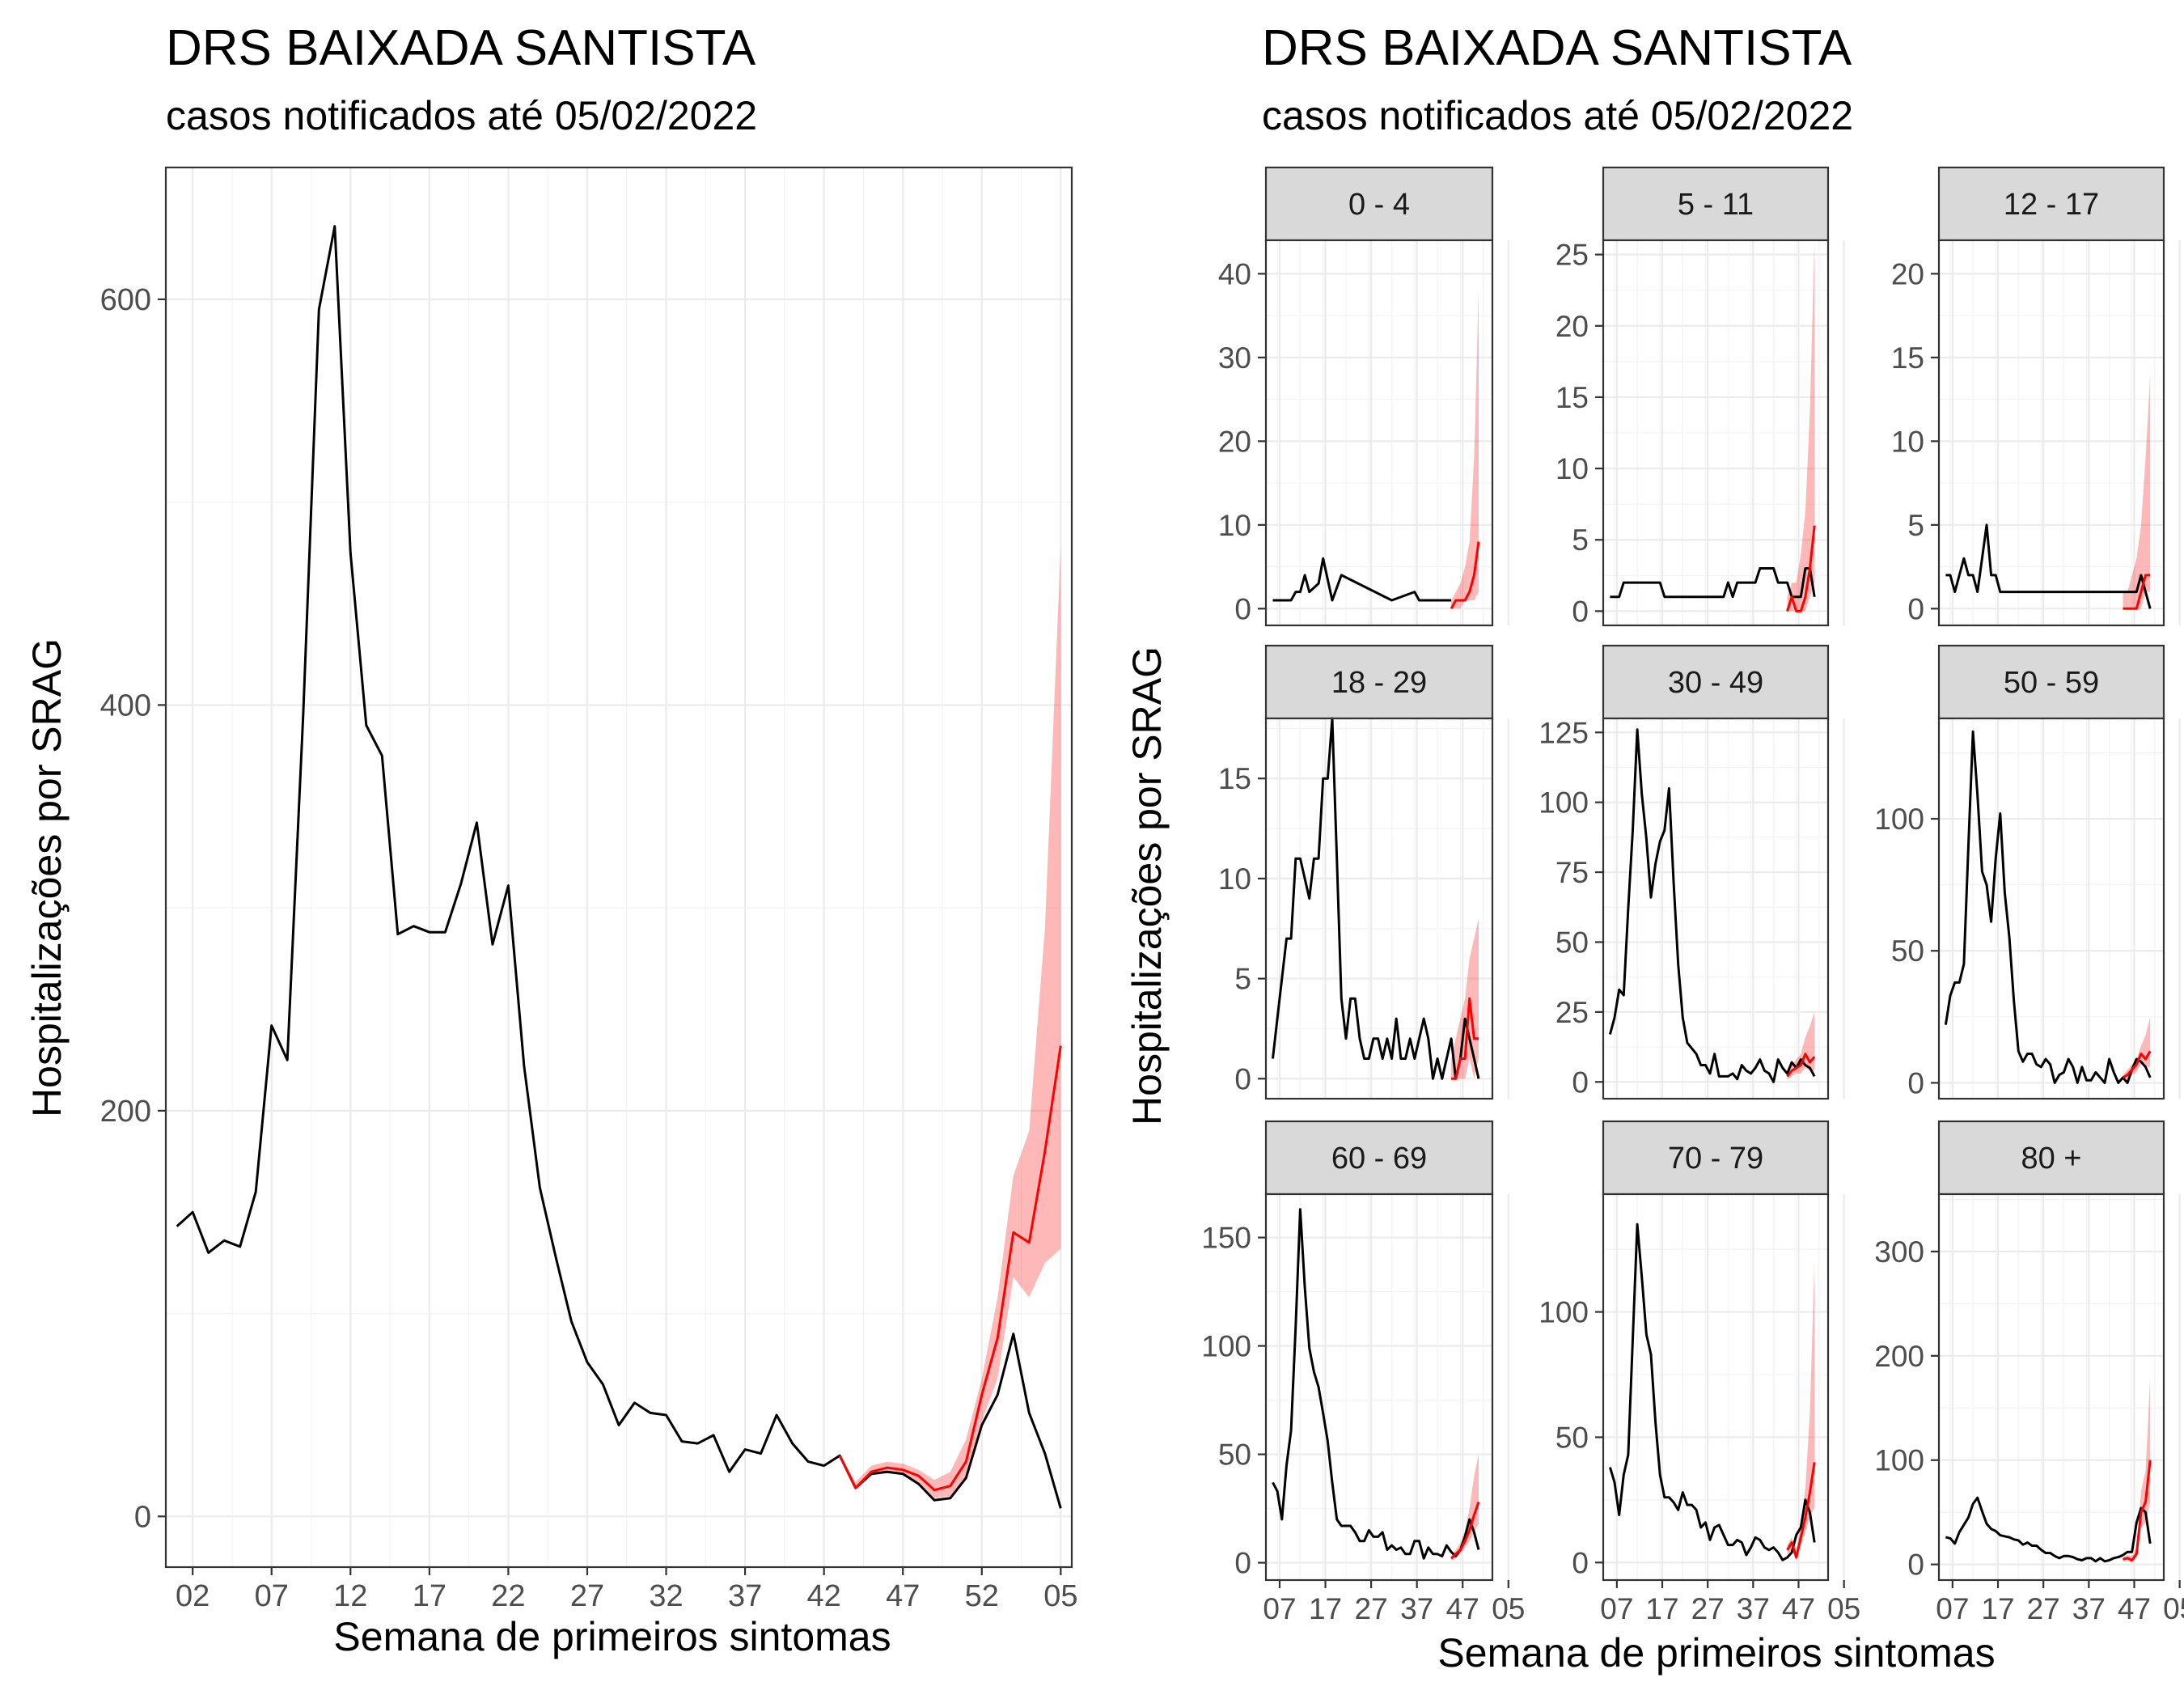 Image resolution: width=2184 pixels, height=1699 pixels. Describe the element at coordinates (666, 1596) in the screenshot. I see `x-tick-label: 32` at that location.